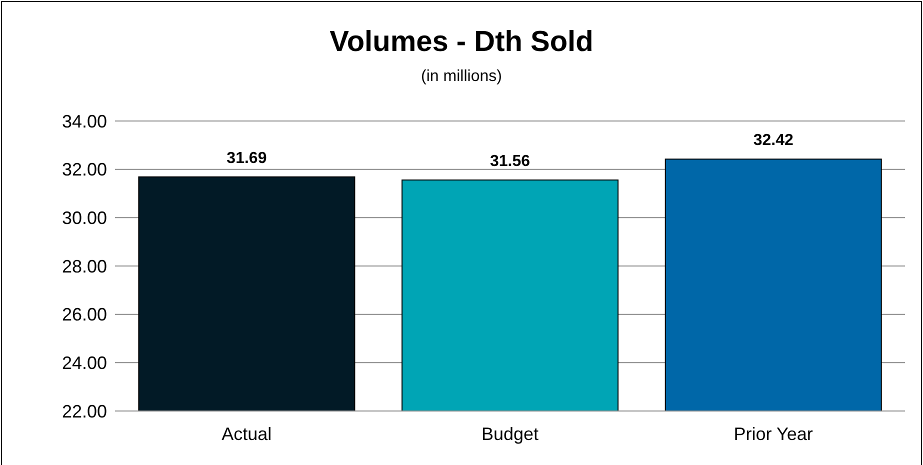  I want to click on data-label: 31.56, so click(510, 161).